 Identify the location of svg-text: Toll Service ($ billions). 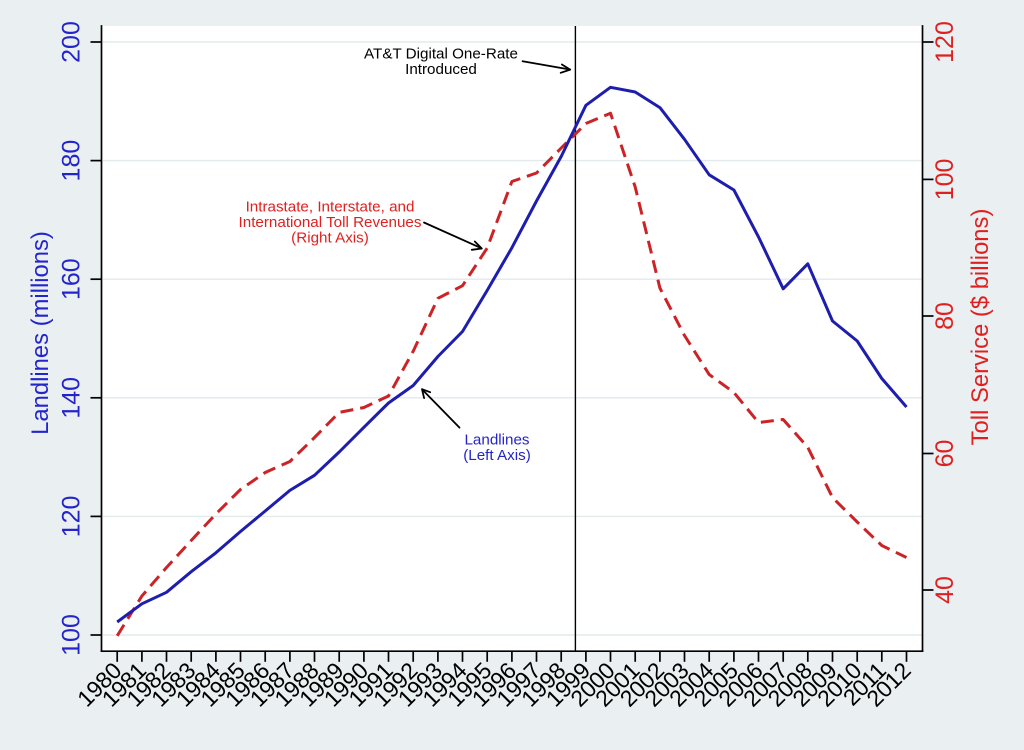
(980, 327).